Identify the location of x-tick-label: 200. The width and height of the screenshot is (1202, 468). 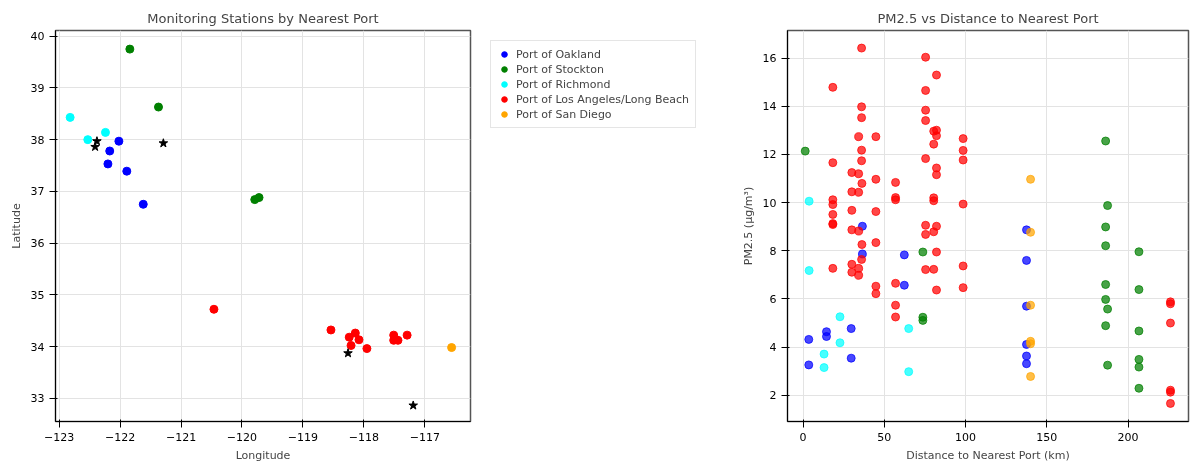
(1128, 437).